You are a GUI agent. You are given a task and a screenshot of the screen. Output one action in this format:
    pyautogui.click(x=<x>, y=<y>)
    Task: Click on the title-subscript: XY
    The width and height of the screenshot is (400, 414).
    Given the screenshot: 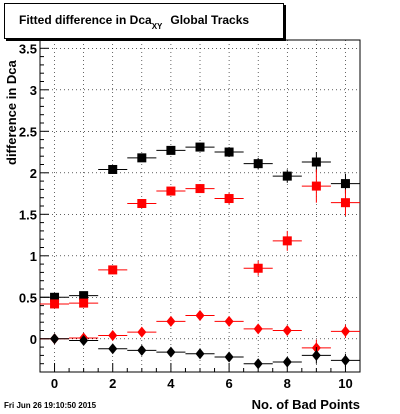 What is the action you would take?
    pyautogui.click(x=157, y=26)
    